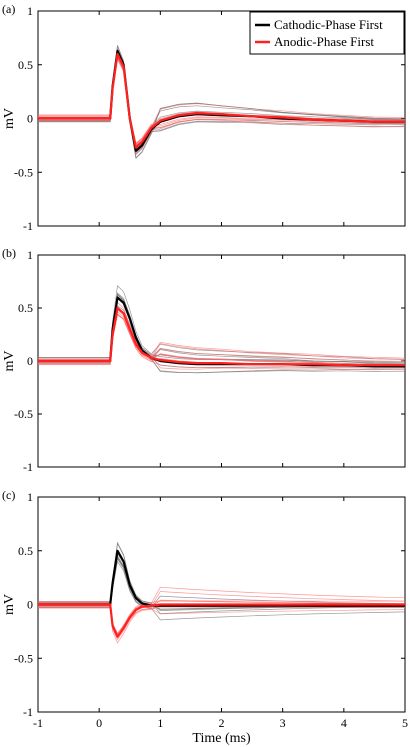  Describe the element at coordinates (9, 253) in the screenshot. I see `panel-label: (b)` at that location.